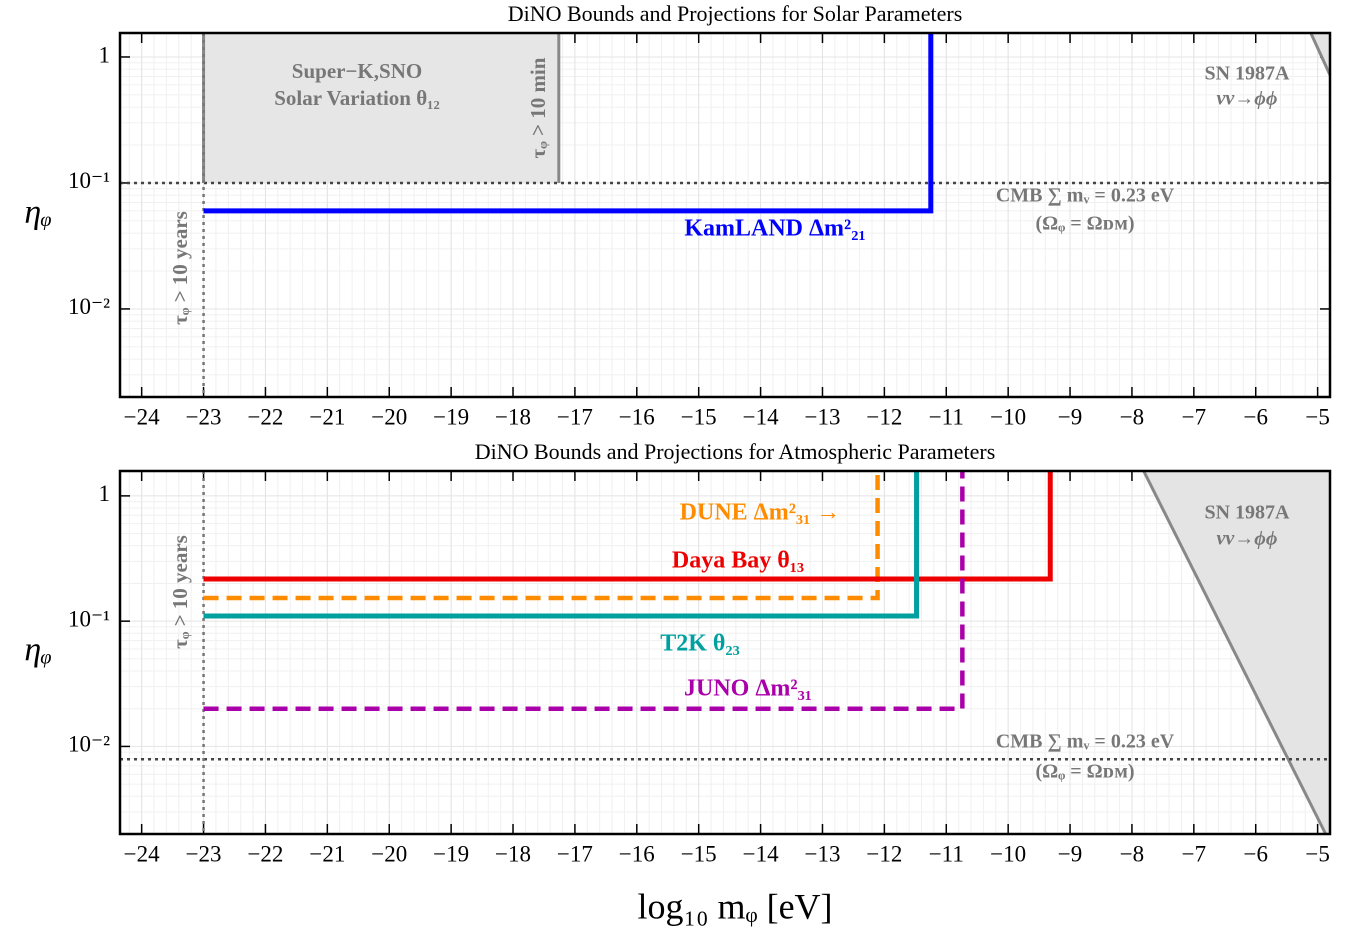  Describe the element at coordinates (357, 98) in the screenshot. I see `annotation: Solar Variation θ₁₂` at that location.